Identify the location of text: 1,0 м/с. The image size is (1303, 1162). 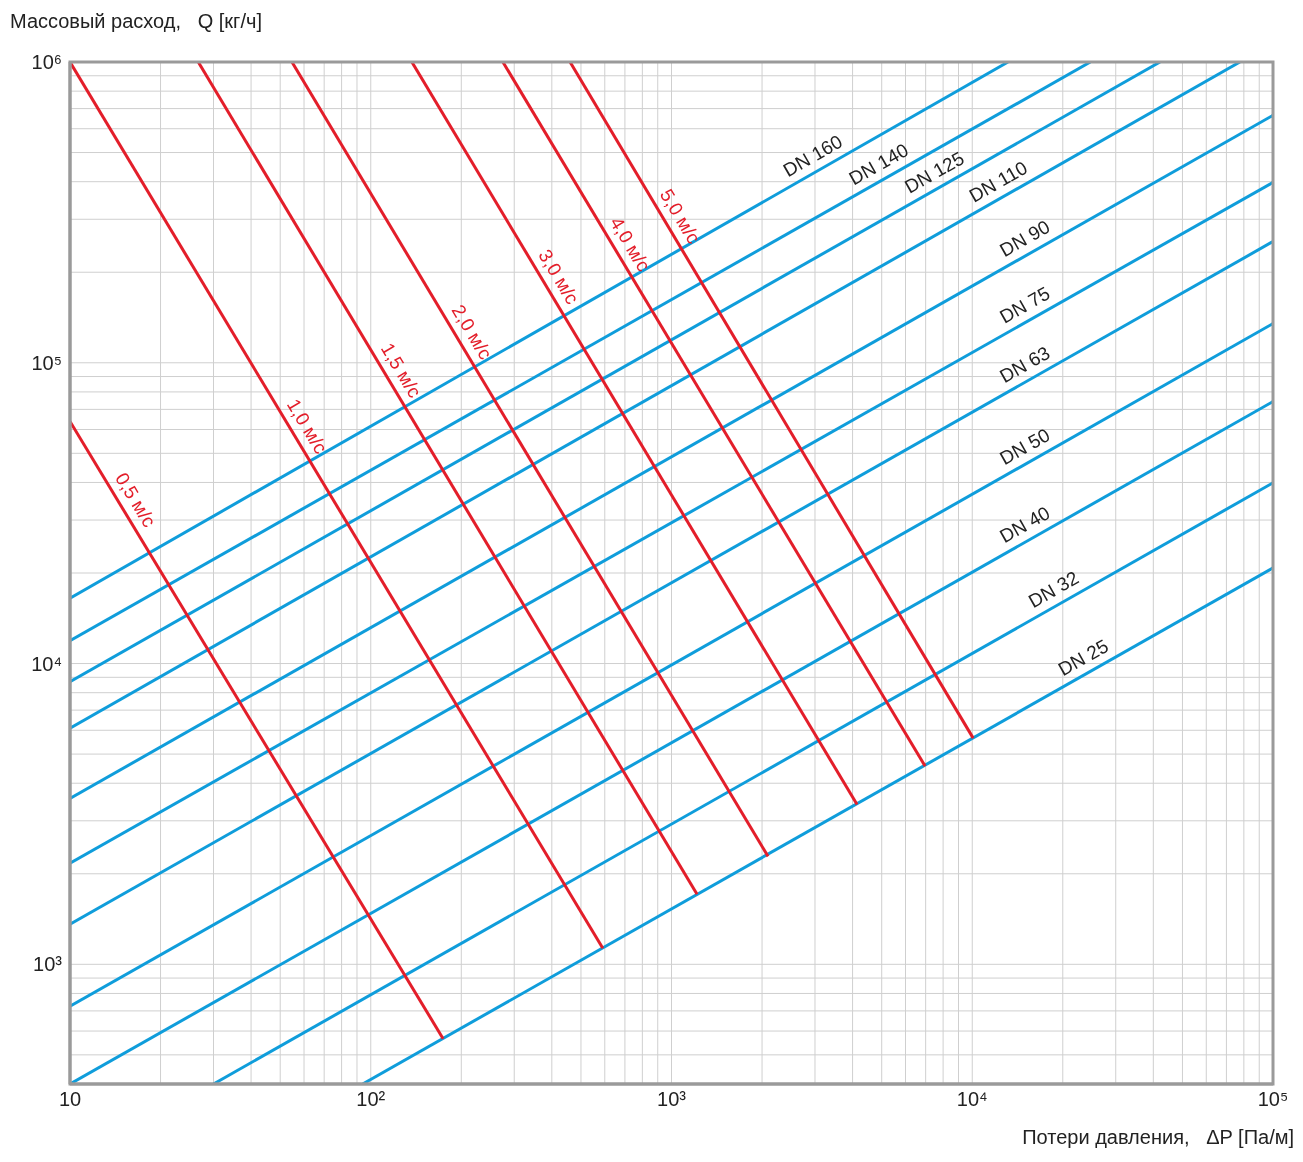
(307, 426).